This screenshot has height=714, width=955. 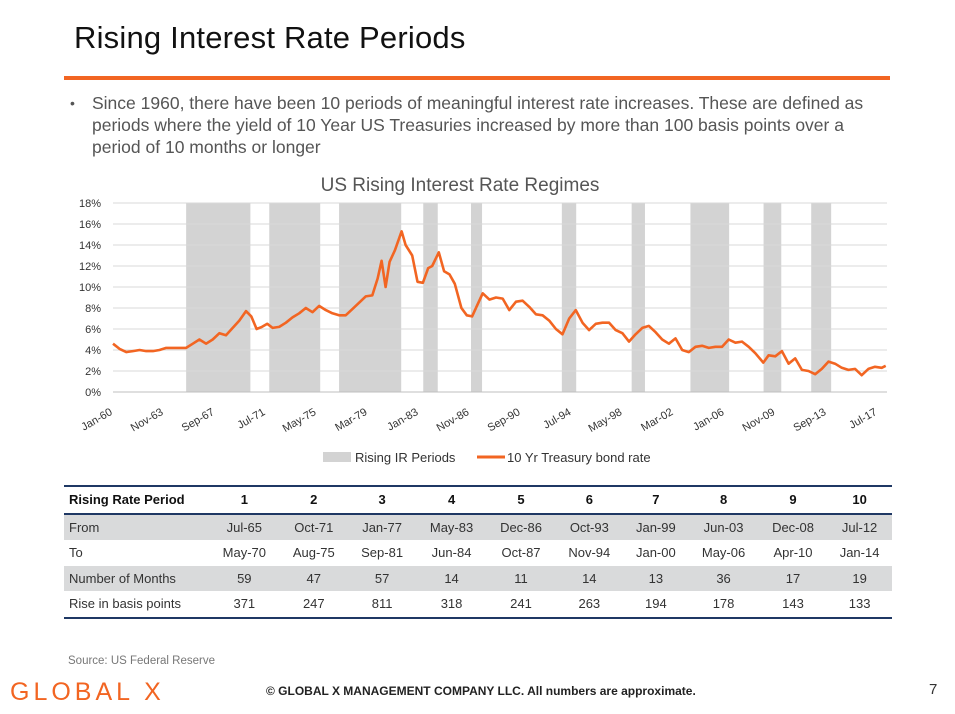 What do you see at coordinates (76, 553) in the screenshot?
I see `table-cell: To` at bounding box center [76, 553].